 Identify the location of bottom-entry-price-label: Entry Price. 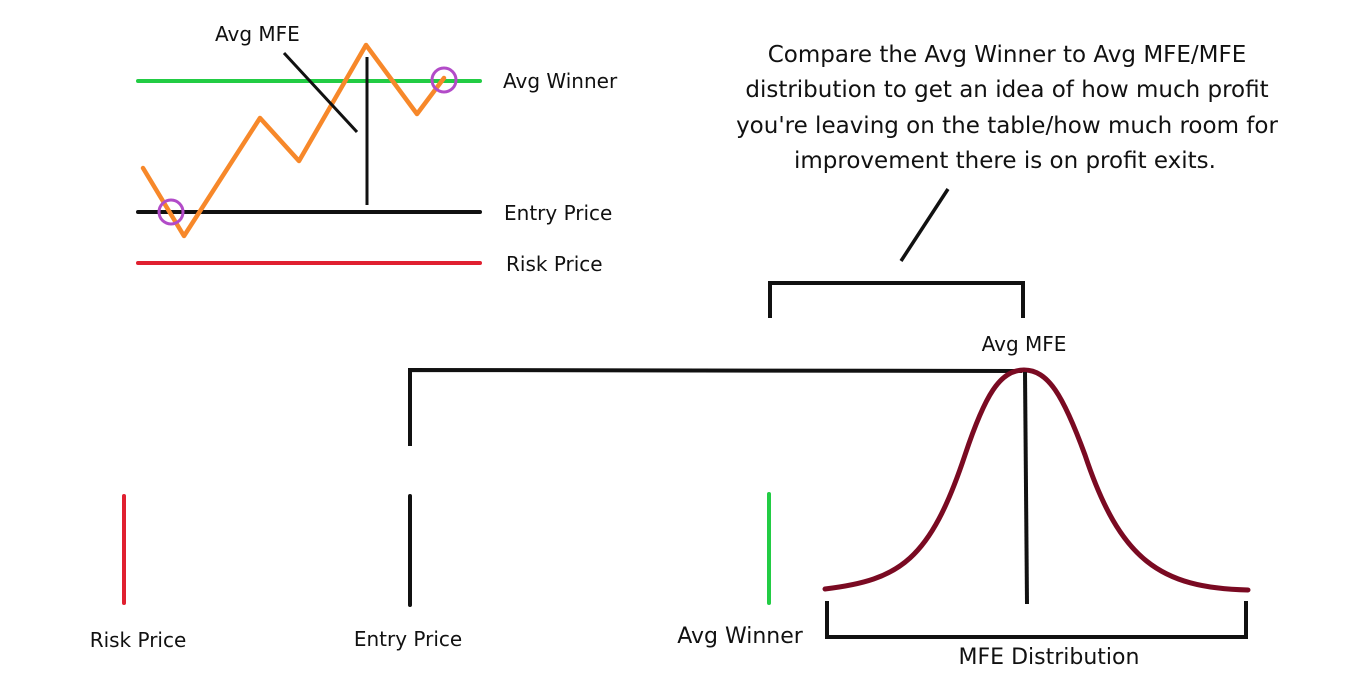
(408, 639).